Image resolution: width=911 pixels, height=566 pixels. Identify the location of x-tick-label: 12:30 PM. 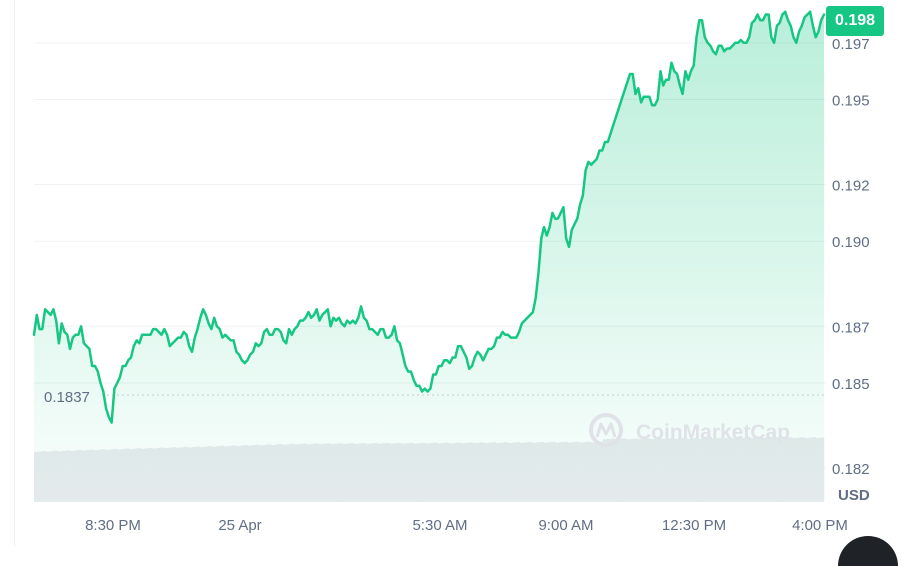
(694, 525).